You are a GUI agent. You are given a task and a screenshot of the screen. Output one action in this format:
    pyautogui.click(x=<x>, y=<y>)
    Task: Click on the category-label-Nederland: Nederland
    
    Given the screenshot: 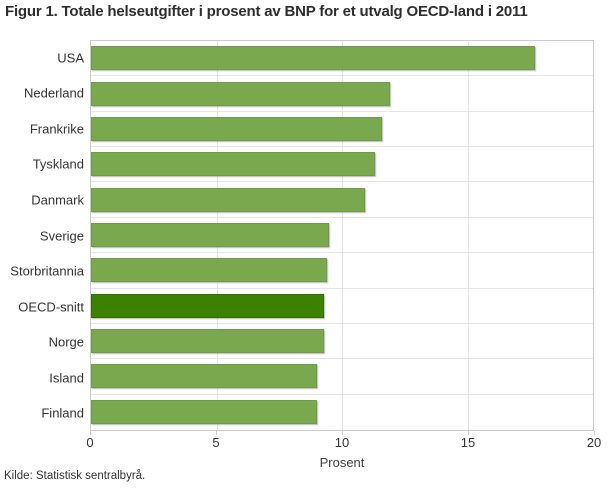 What is the action you would take?
    pyautogui.click(x=54, y=93)
    